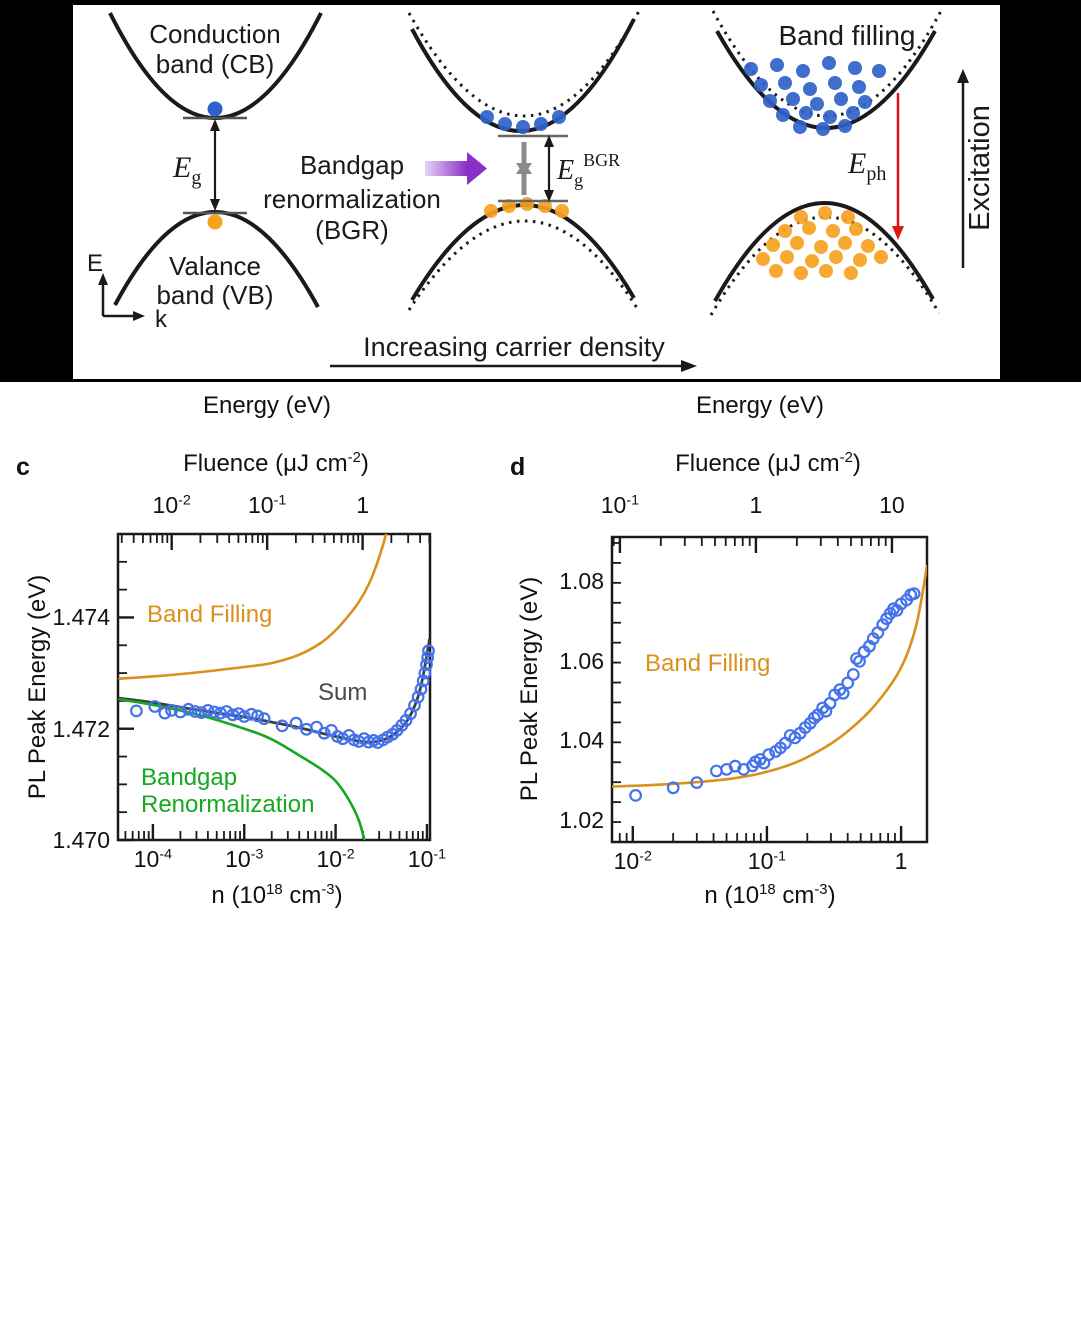 The height and width of the screenshot is (1329, 1081). What do you see at coordinates (620, 505) in the screenshot?
I see `top-tick-label-d: 10-1` at bounding box center [620, 505].